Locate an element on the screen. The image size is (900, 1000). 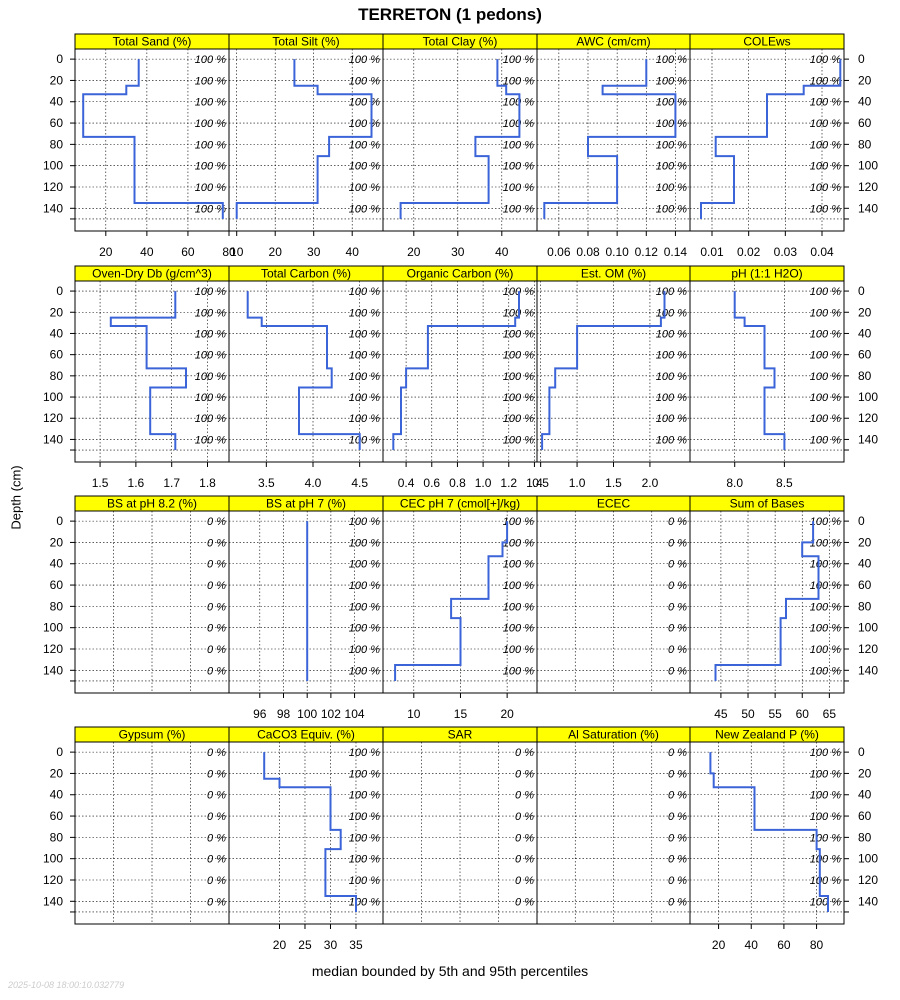
x-tick-label: 0.4 is located at coordinates (406, 483).